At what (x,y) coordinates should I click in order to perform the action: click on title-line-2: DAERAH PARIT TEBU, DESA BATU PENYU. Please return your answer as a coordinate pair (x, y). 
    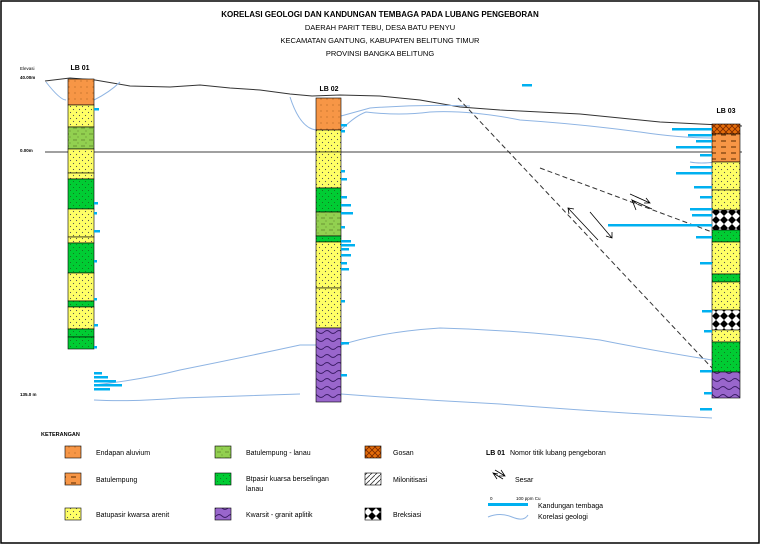
    Looking at the image, I should click on (380, 27).